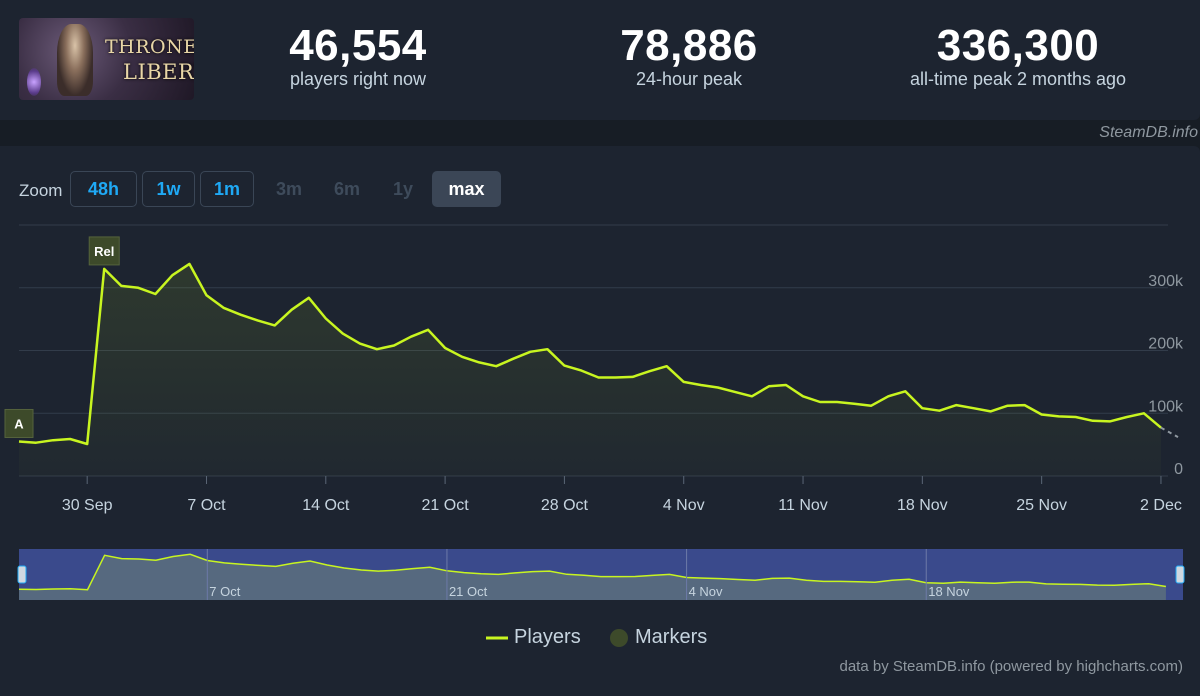 The width and height of the screenshot is (1200, 696). Describe the element at coordinates (149, 47) in the screenshot. I see `logo-text-line1: THRONE` at that location.